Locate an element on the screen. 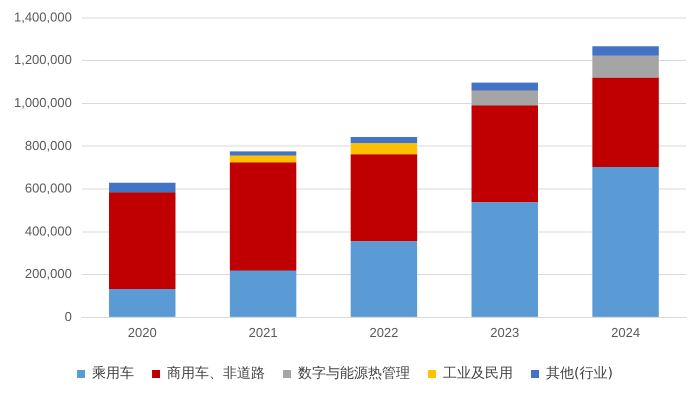  legend-label: 数字与能源热管理 is located at coordinates (354, 374).